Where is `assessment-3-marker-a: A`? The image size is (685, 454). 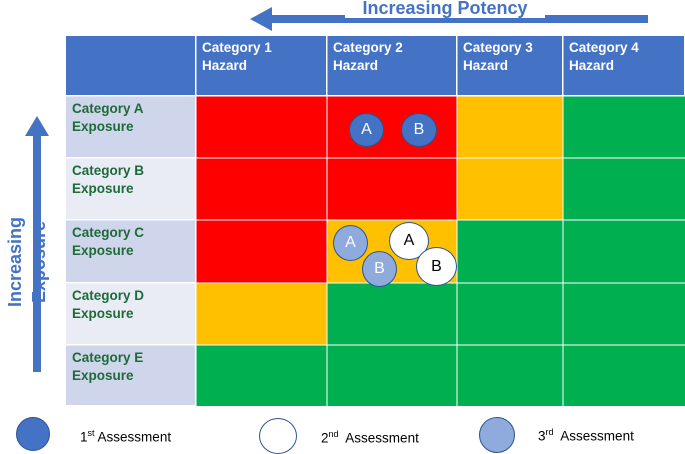
assessment-3-marker-a: A is located at coordinates (350, 243).